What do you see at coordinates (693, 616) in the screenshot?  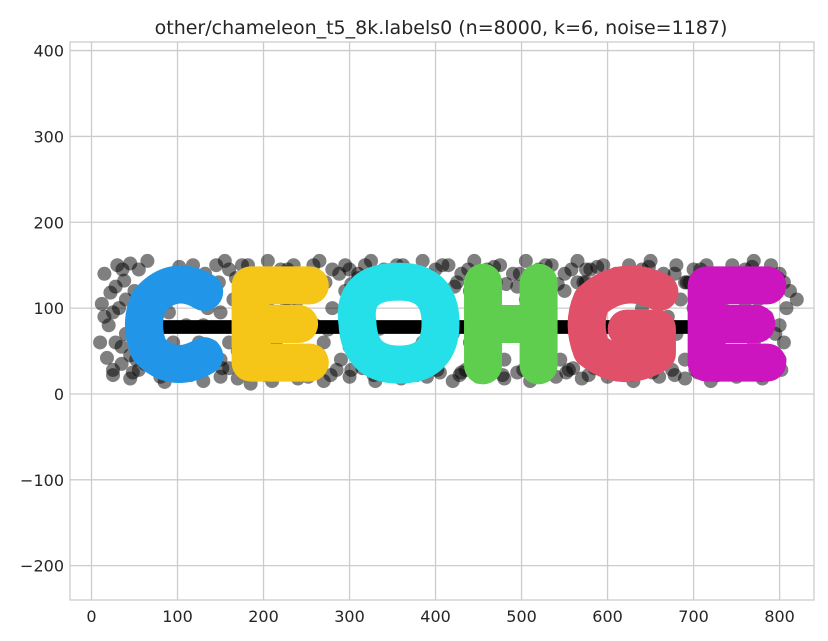 I see `x-tick-label: 700` at bounding box center [693, 616].